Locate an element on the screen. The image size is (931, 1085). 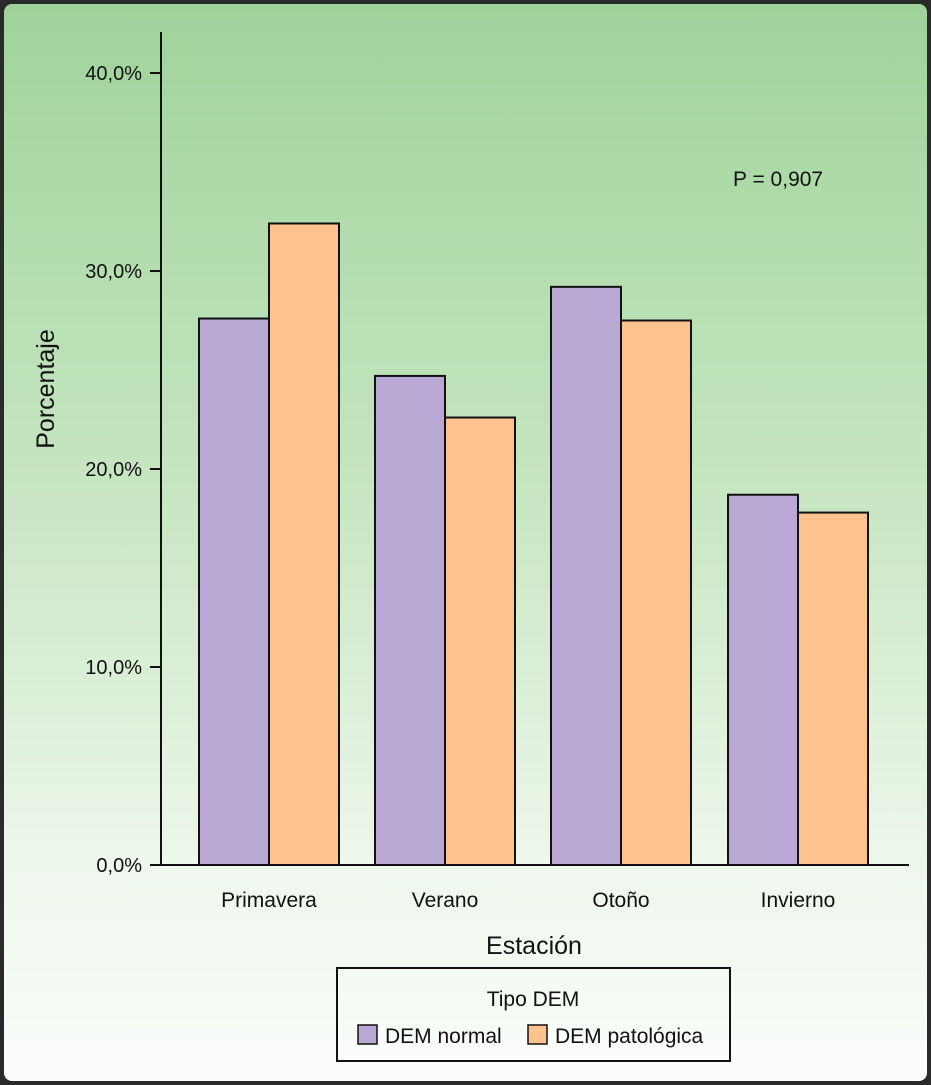
legend: Tipo DEM DEM normal DEM patológica is located at coordinates (533, 1014).